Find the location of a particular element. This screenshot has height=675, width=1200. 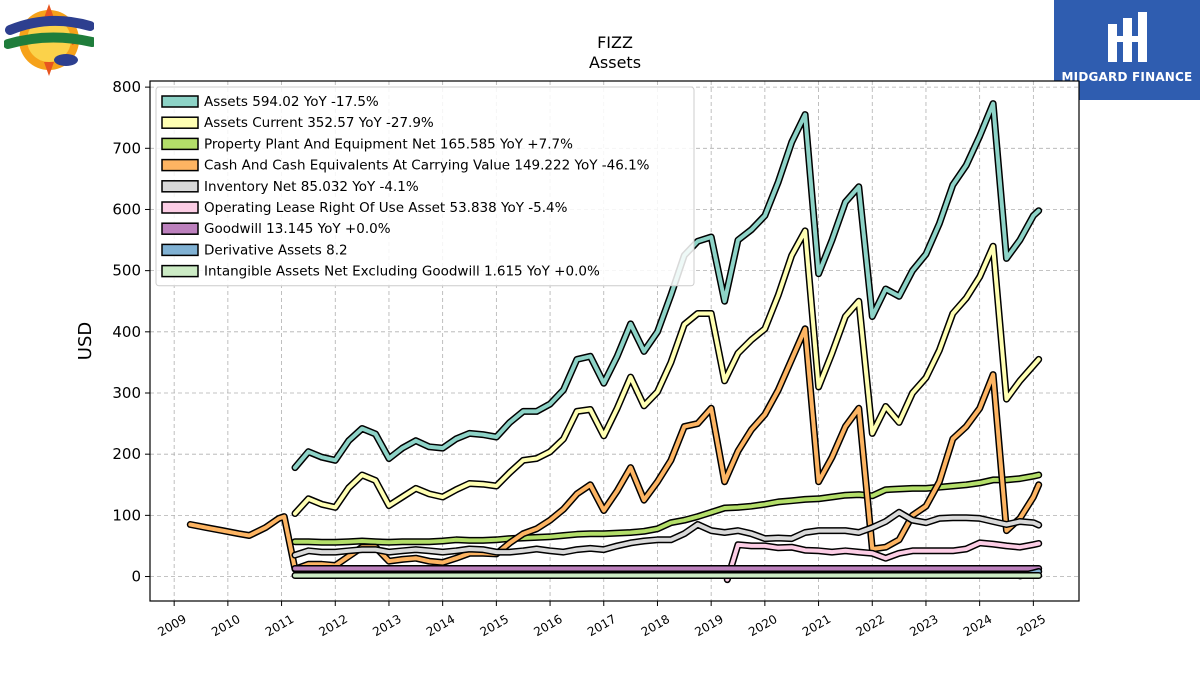

chart-subtitle: Assets is located at coordinates (615, 62).